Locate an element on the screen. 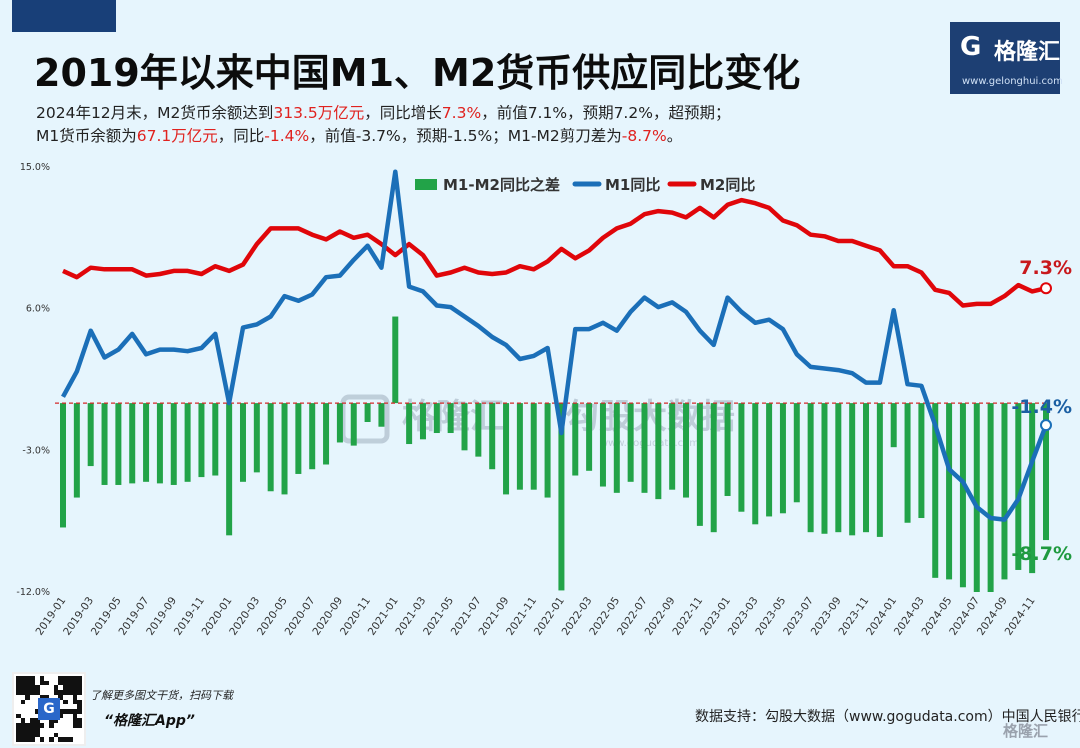 This screenshot has height=748, width=1080. subtitle-2-segment: -1.4% is located at coordinates (287, 136).